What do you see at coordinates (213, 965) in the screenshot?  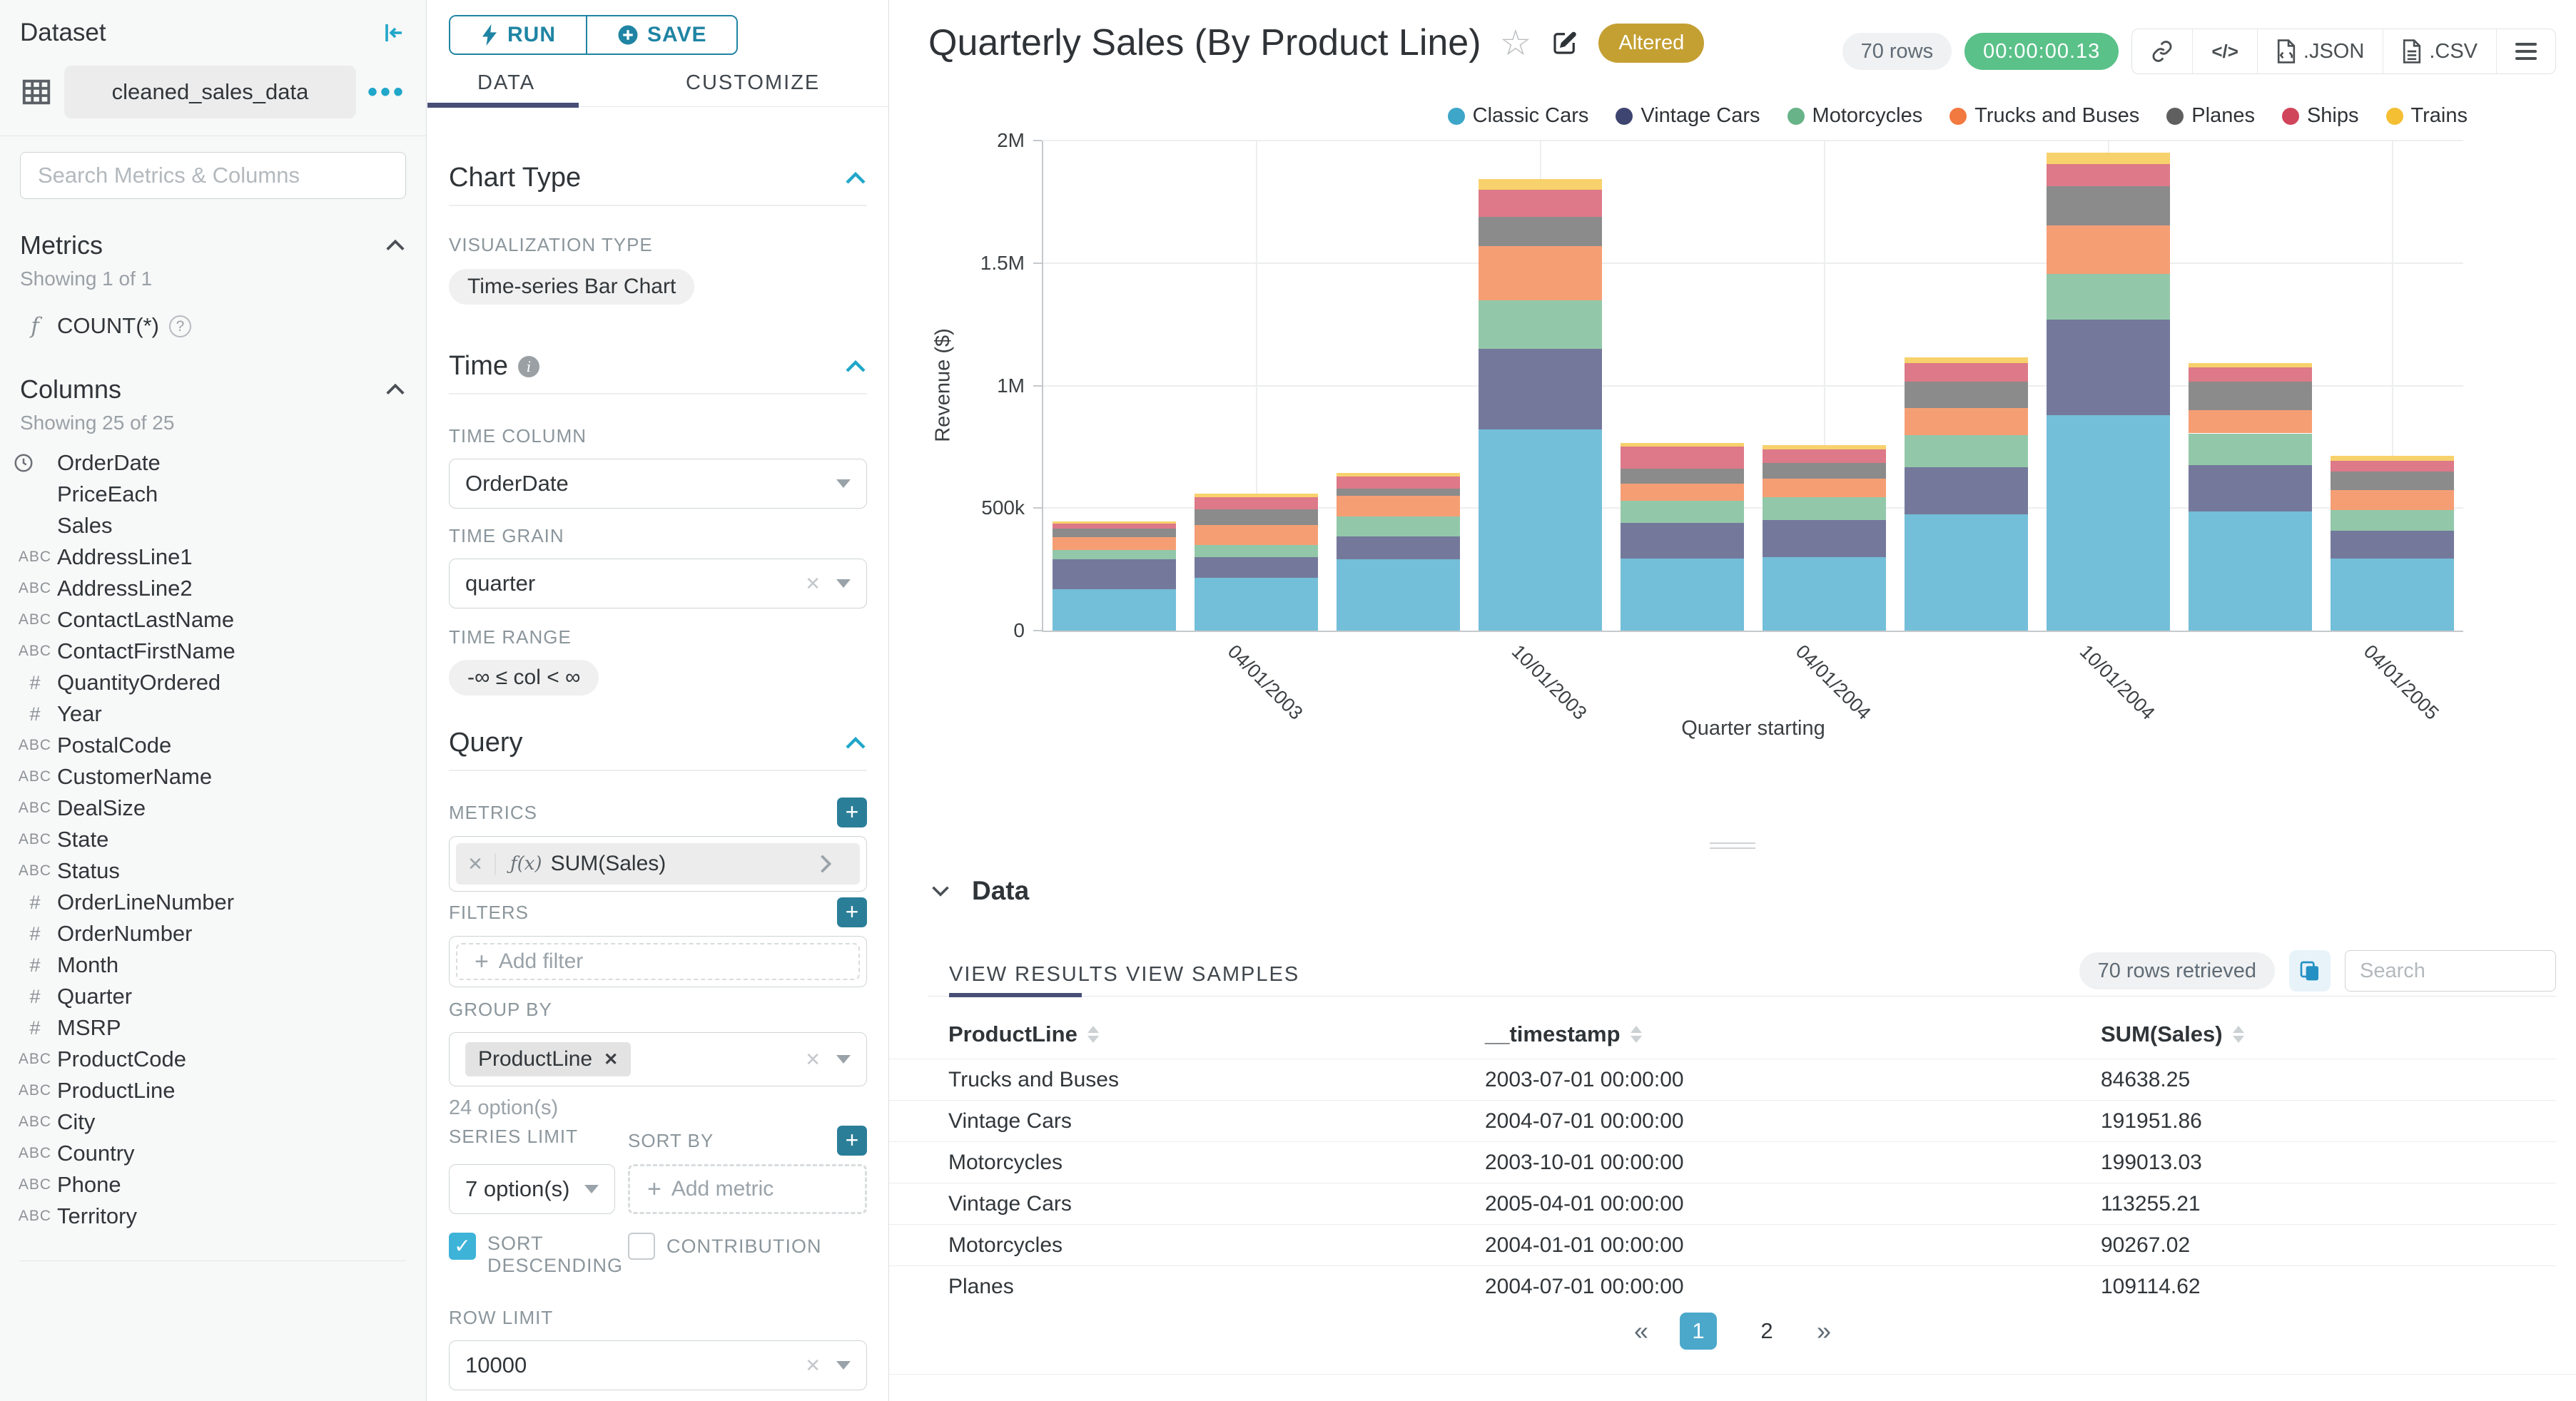 I see `column-item: # Month` at bounding box center [213, 965].